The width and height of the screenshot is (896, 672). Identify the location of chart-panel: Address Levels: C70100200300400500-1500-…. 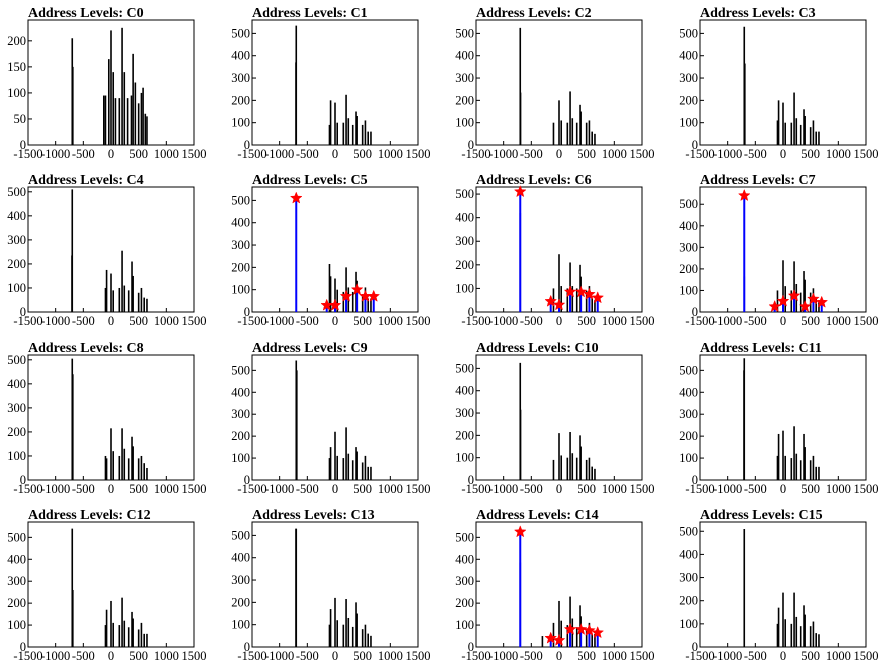
(778, 250).